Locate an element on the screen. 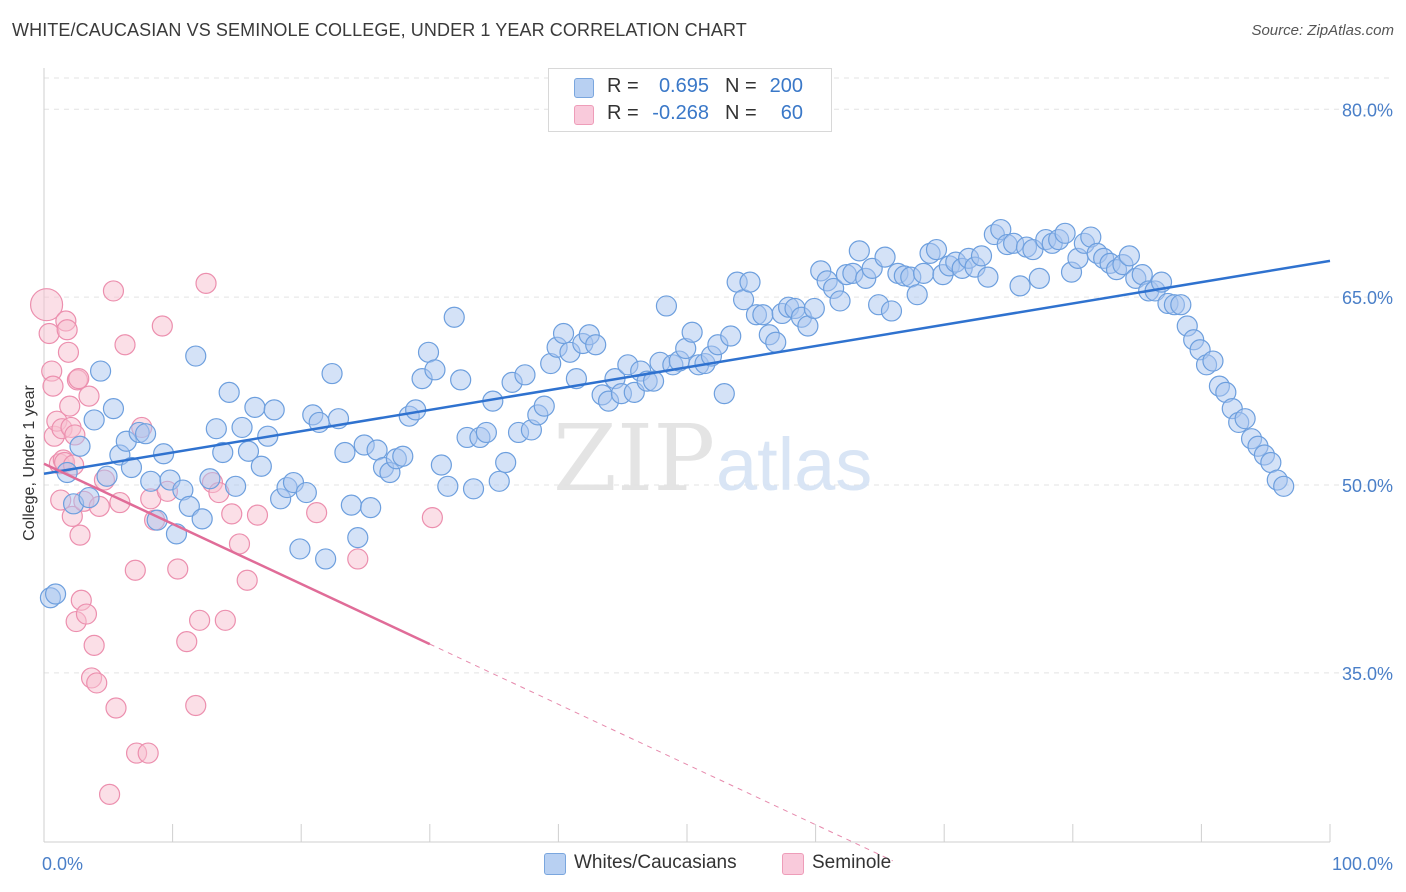 Image resolution: width=1406 pixels, height=892 pixels. n-value: 200 is located at coordinates (786, 86).